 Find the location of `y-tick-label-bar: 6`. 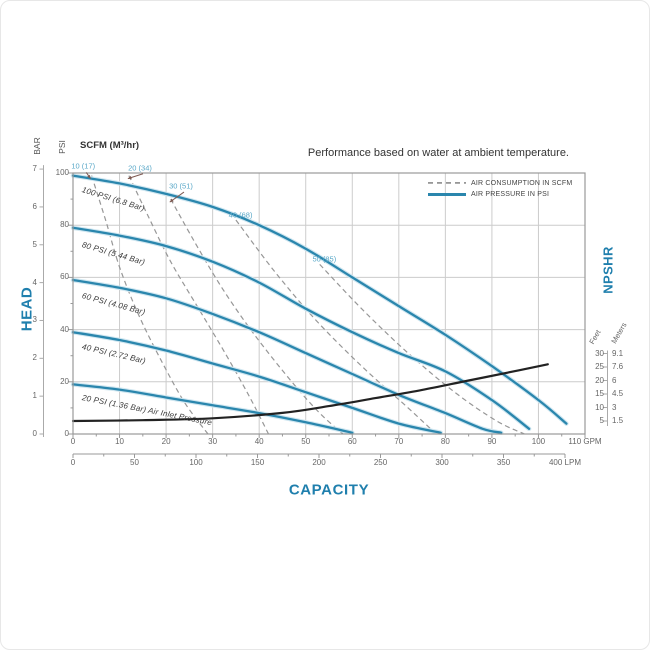

y-tick-label-bar: 6 is located at coordinates (34, 206).